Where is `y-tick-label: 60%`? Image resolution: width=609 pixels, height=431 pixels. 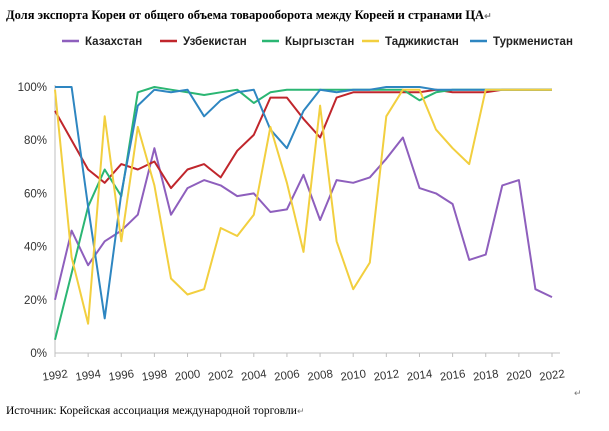 y-tick-label: 60% is located at coordinates (35, 194).